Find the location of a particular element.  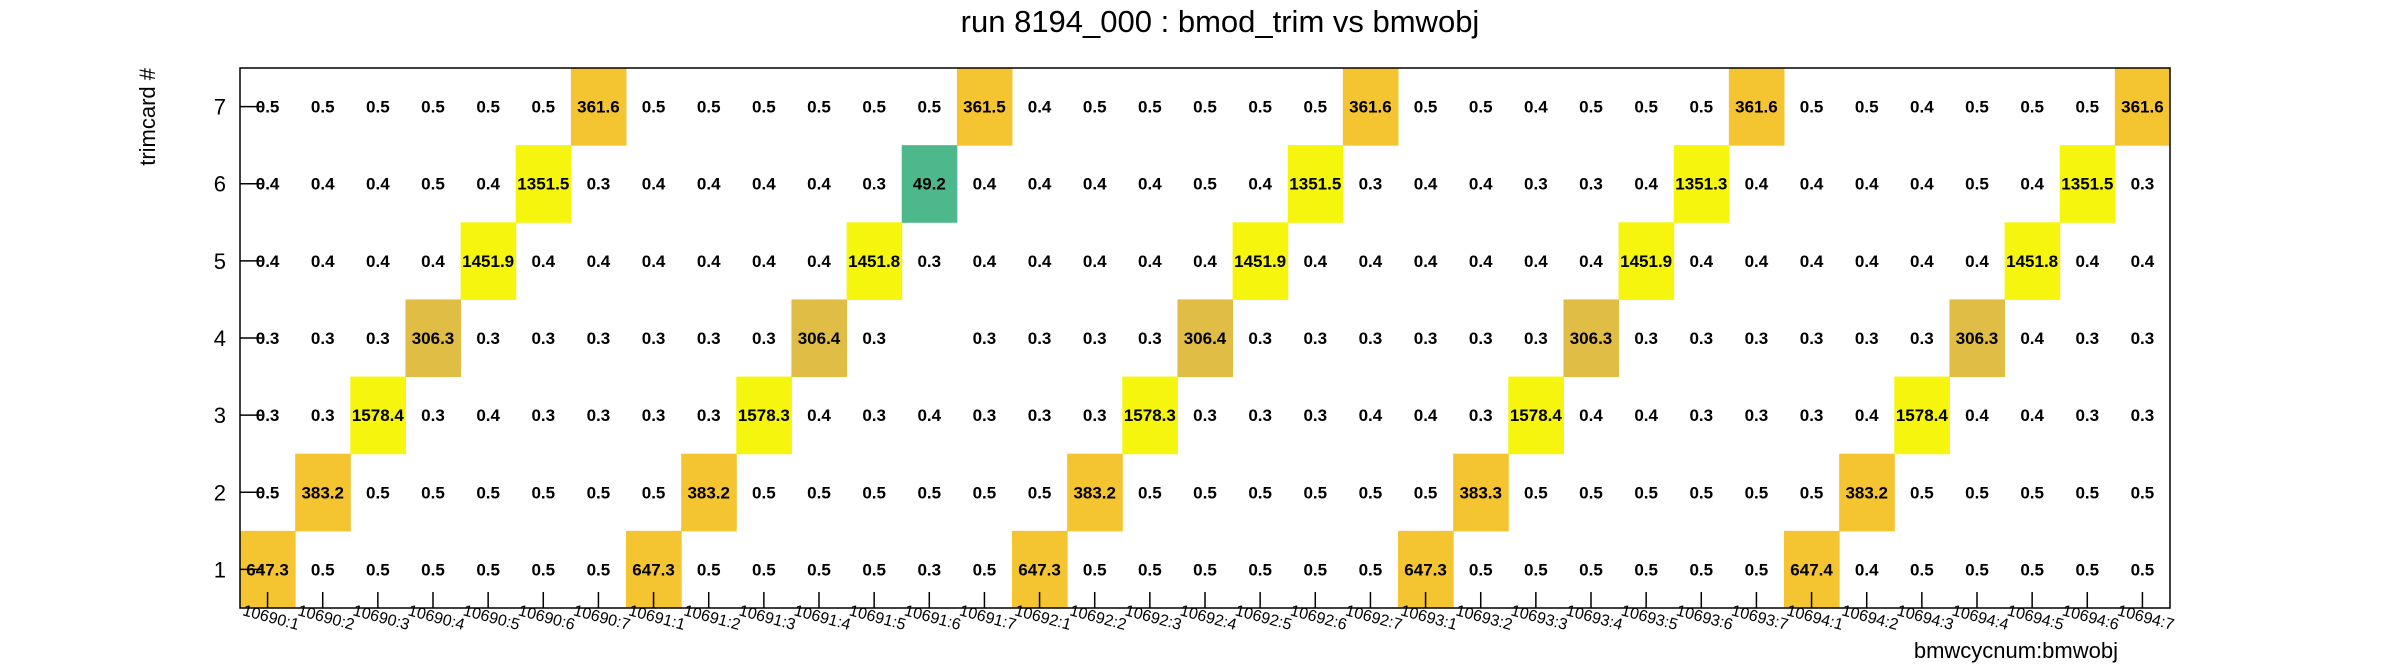

x-tick-label: 10694:3 is located at coordinates (1925, 617).